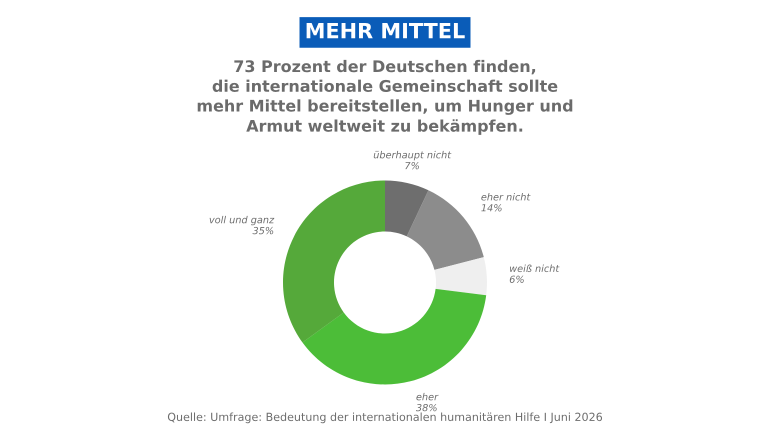 The height and width of the screenshot is (433, 770). I want to click on slice-label: eher nicht, so click(506, 197).